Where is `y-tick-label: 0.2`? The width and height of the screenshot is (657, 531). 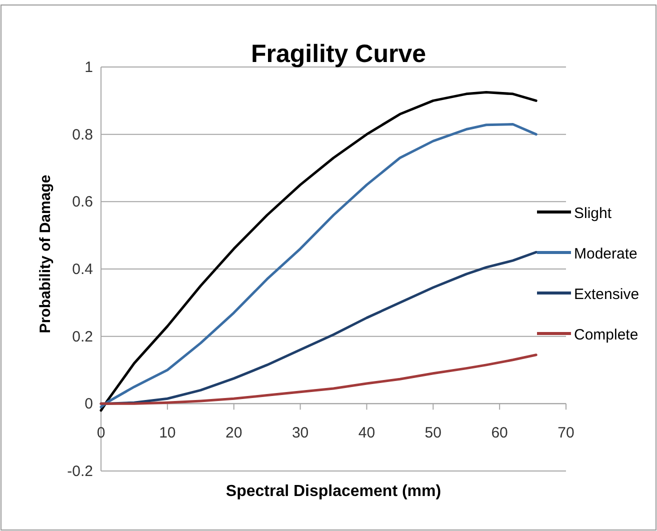
y-tick-label: 0.2 is located at coordinates (82, 337).